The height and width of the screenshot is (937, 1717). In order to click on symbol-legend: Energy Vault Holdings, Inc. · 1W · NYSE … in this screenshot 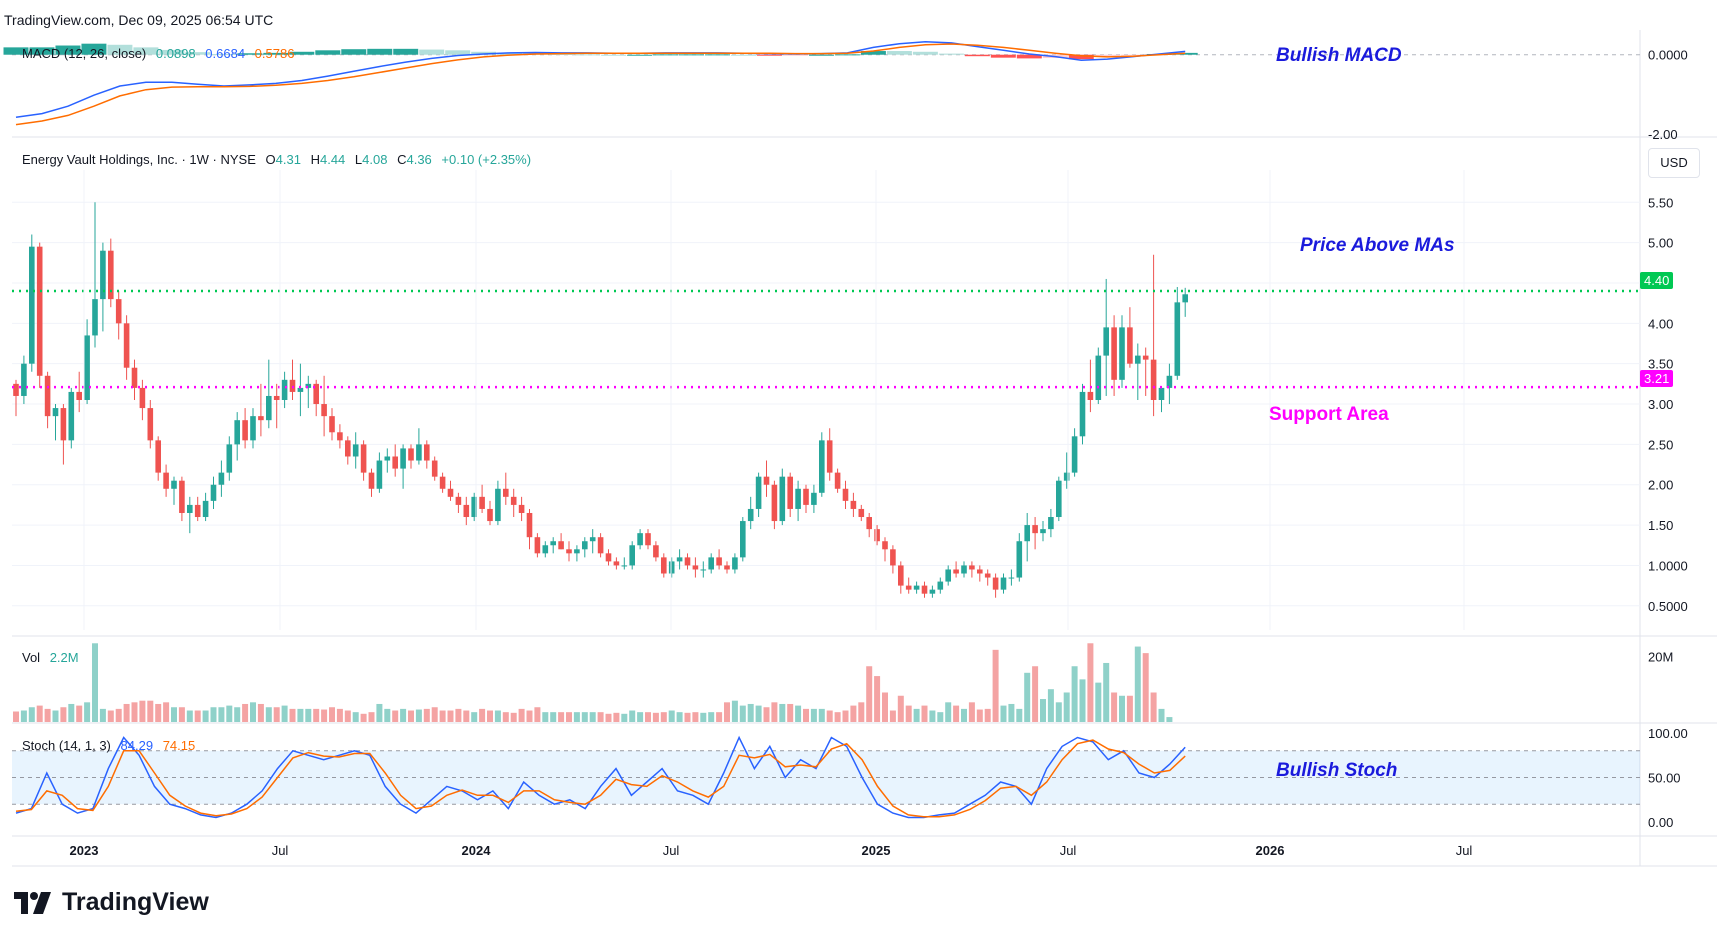, I will do `click(276, 159)`.